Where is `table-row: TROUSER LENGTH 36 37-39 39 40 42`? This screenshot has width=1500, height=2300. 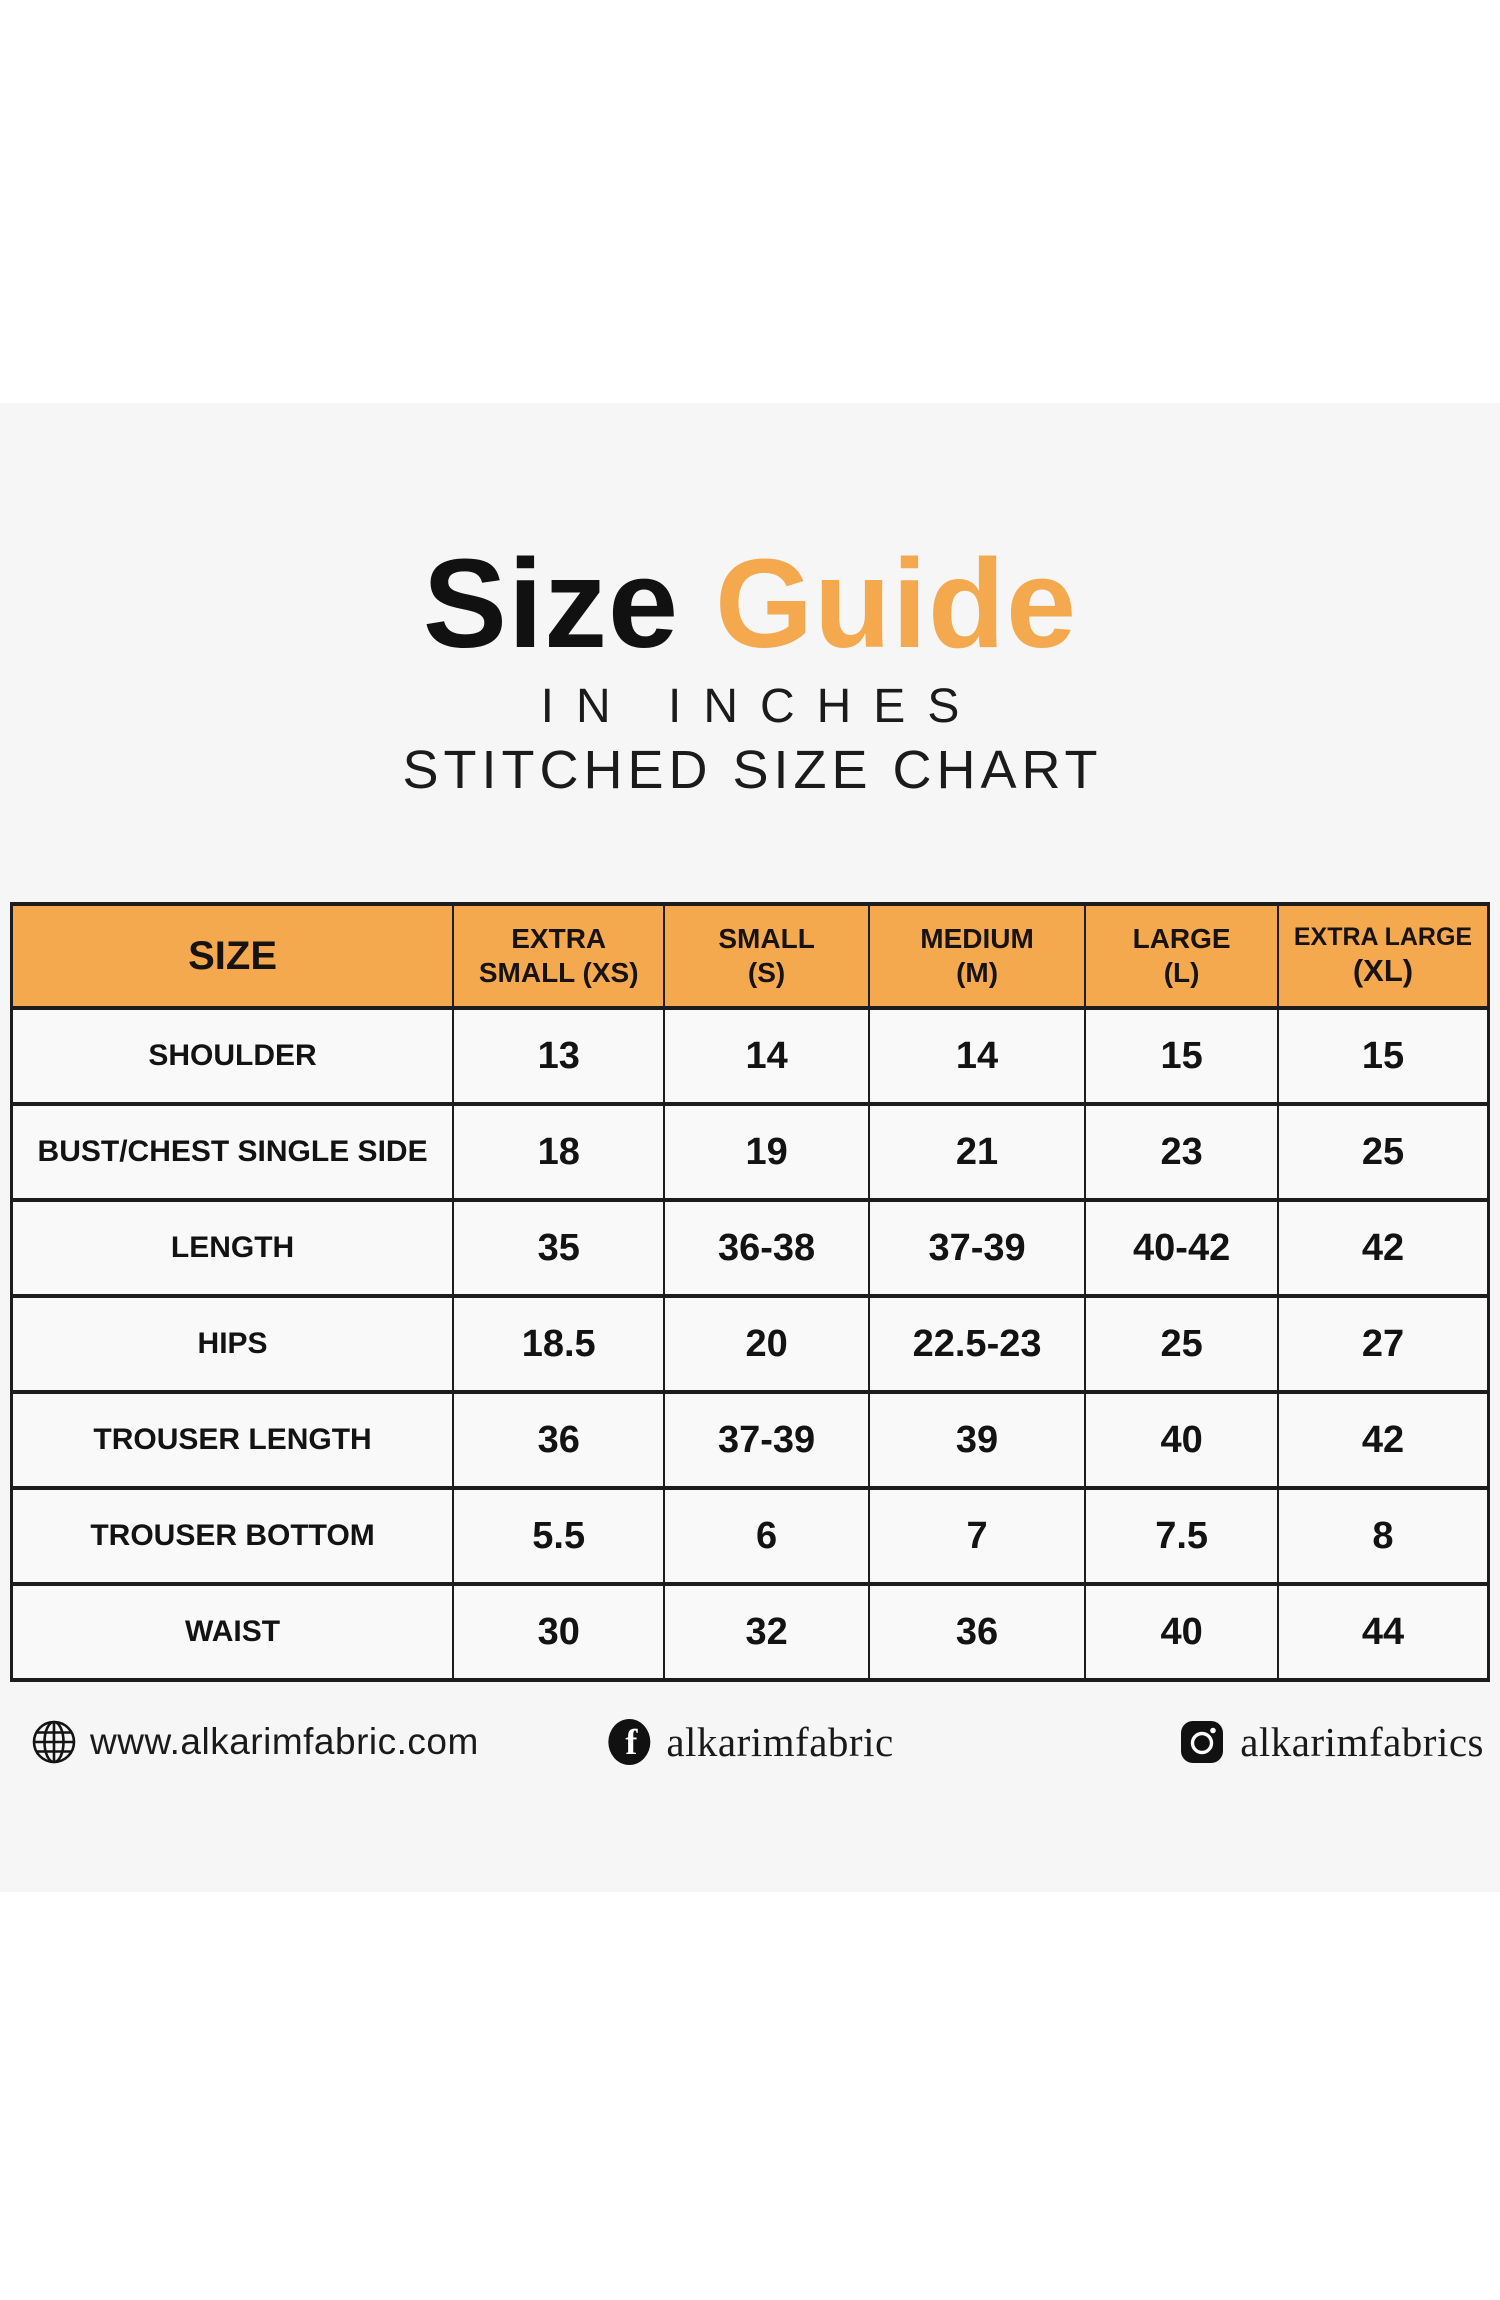 table-row: TROUSER LENGTH 36 37-39 39 40 42 is located at coordinates (750, 1440).